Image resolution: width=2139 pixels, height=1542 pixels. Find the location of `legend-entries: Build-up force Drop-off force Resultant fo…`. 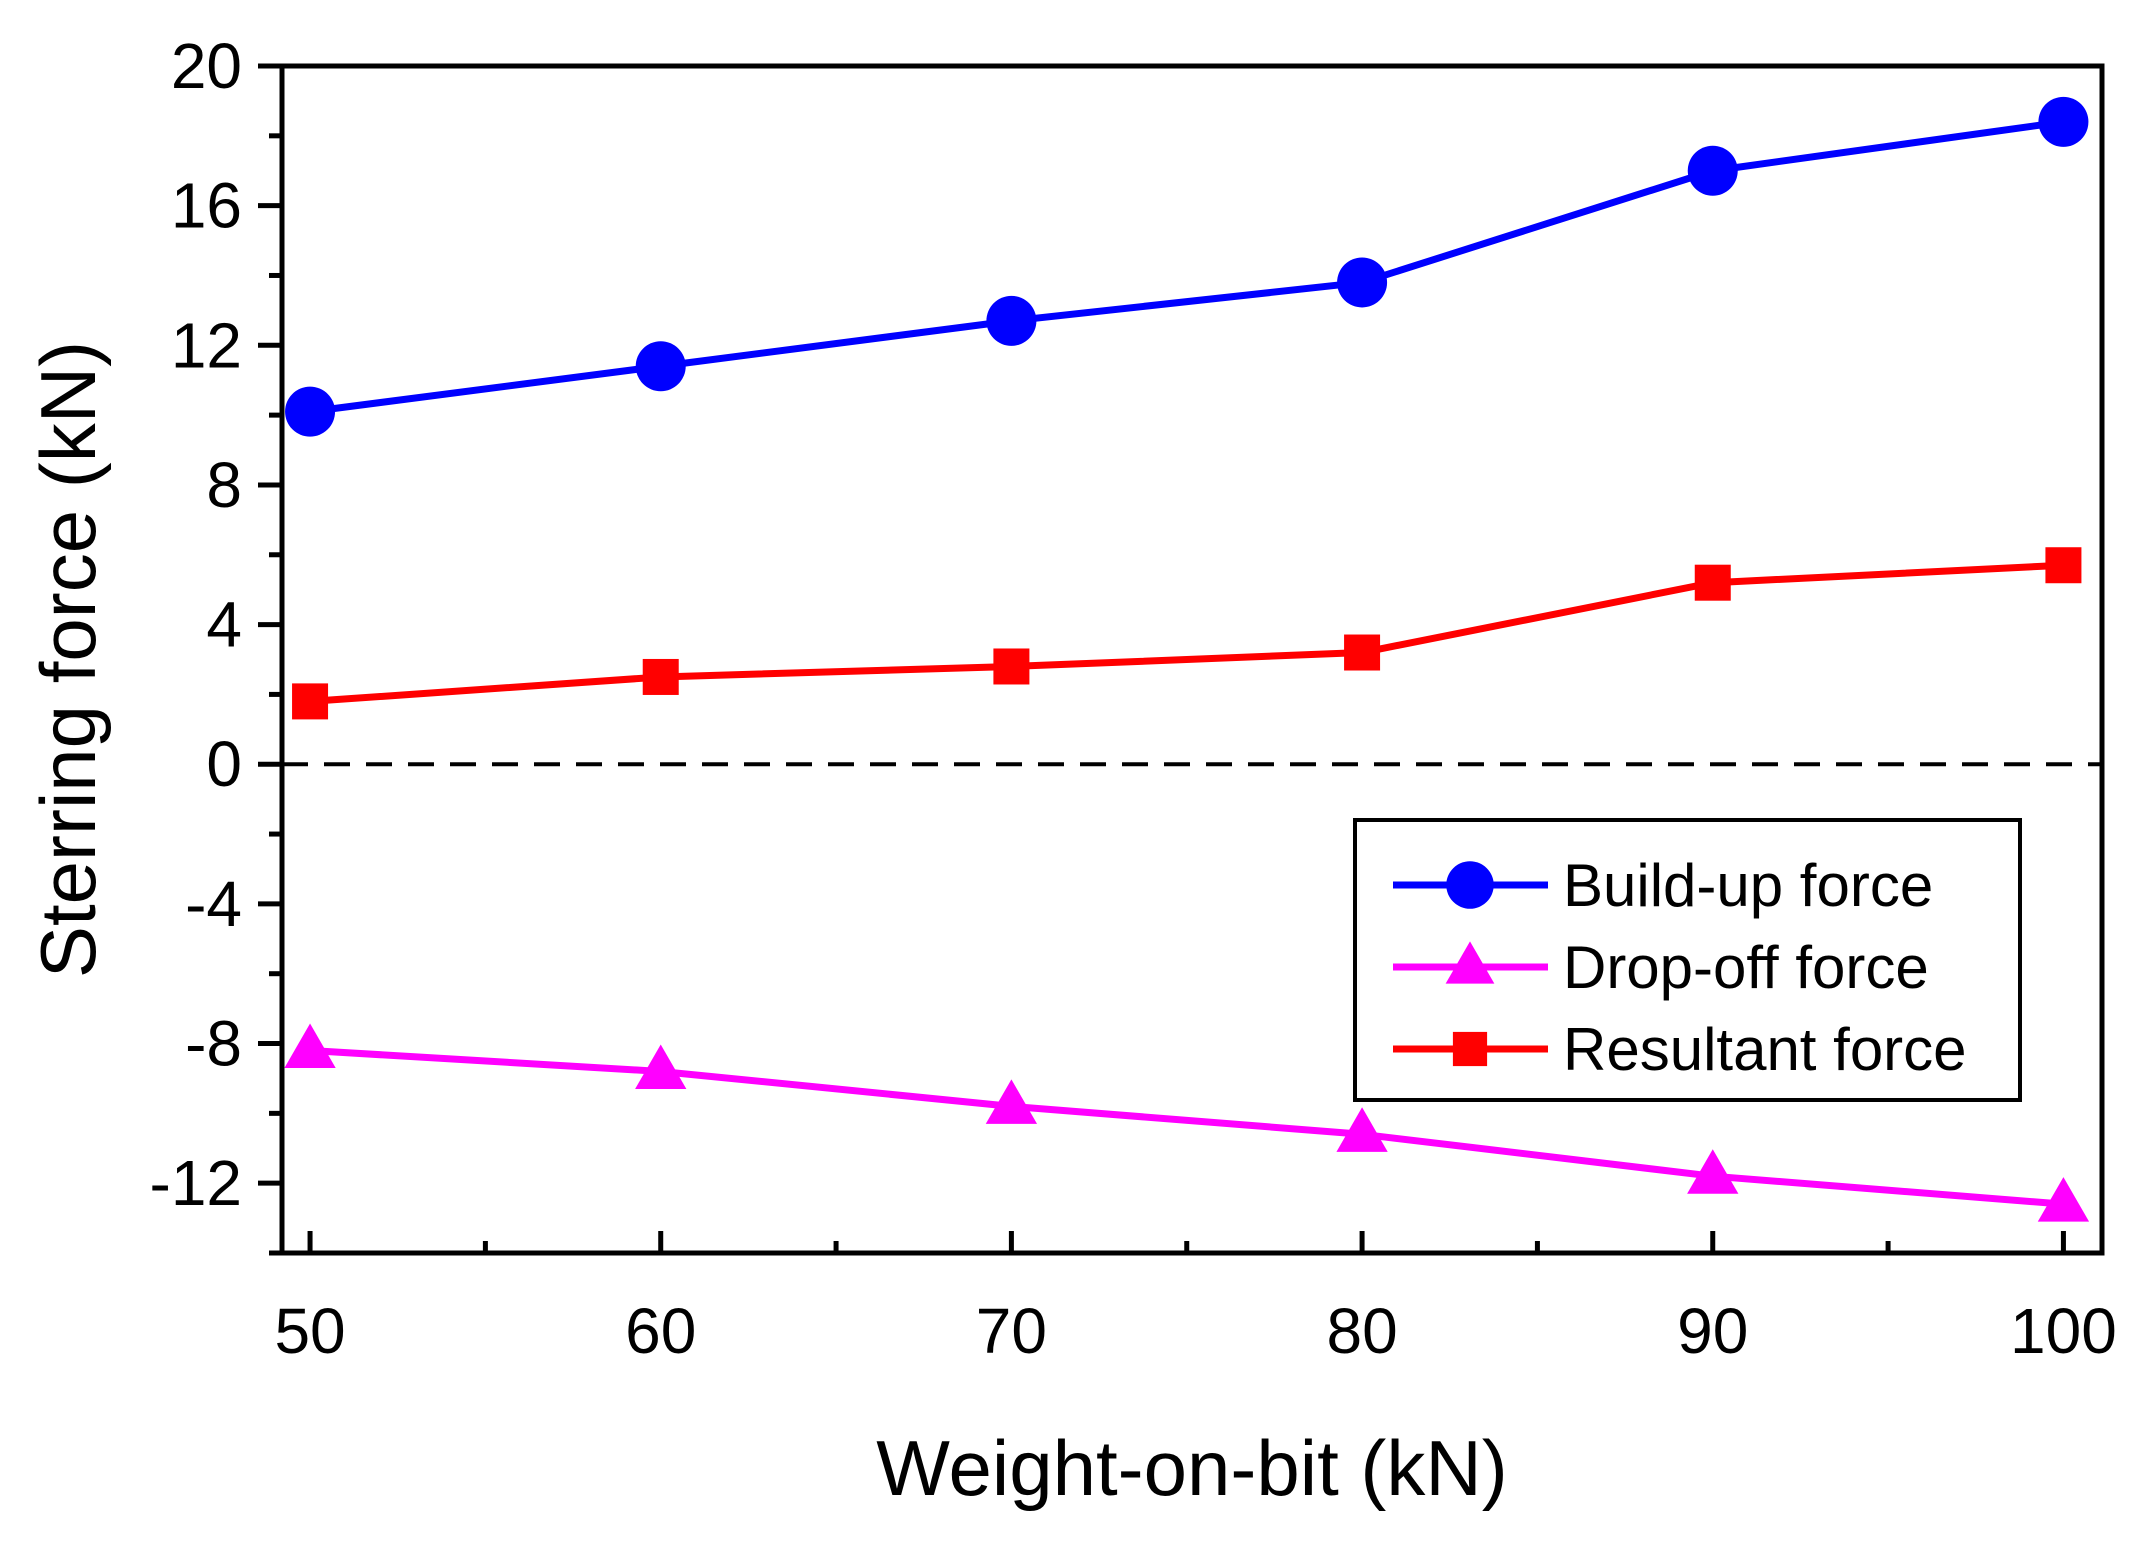

legend-entries: Build-up force Drop-off force Resultant fo… is located at coordinates (1680, 967).